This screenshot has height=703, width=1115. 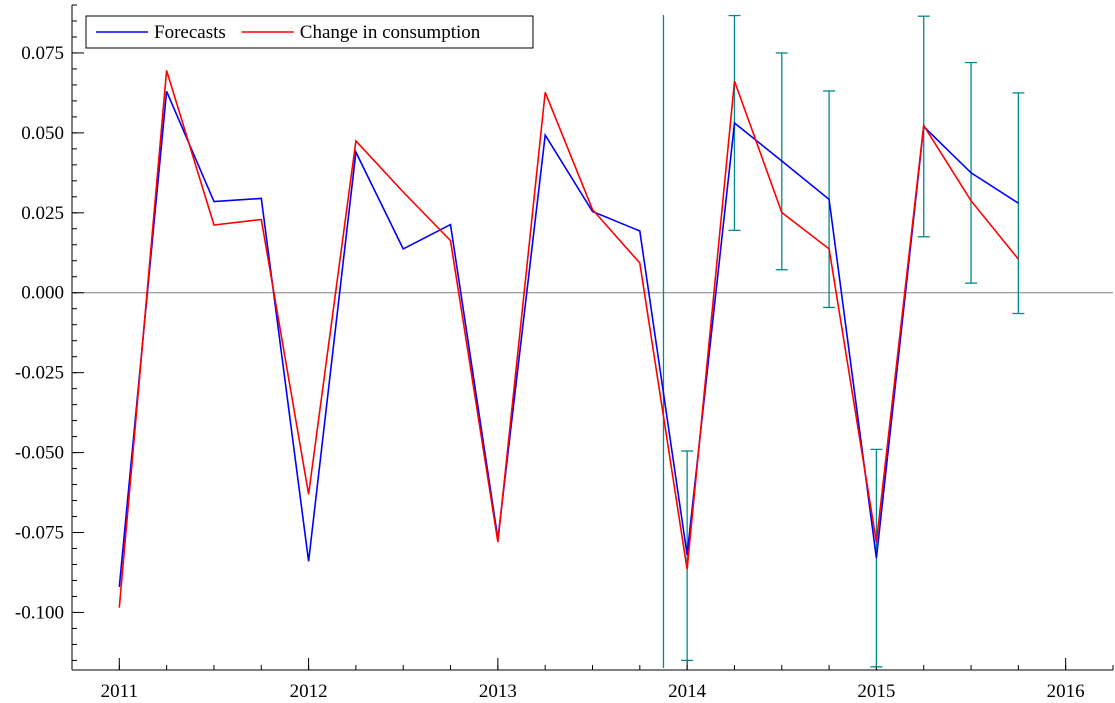 What do you see at coordinates (1066, 691) in the screenshot?
I see `x-tick-label: 2016` at bounding box center [1066, 691].